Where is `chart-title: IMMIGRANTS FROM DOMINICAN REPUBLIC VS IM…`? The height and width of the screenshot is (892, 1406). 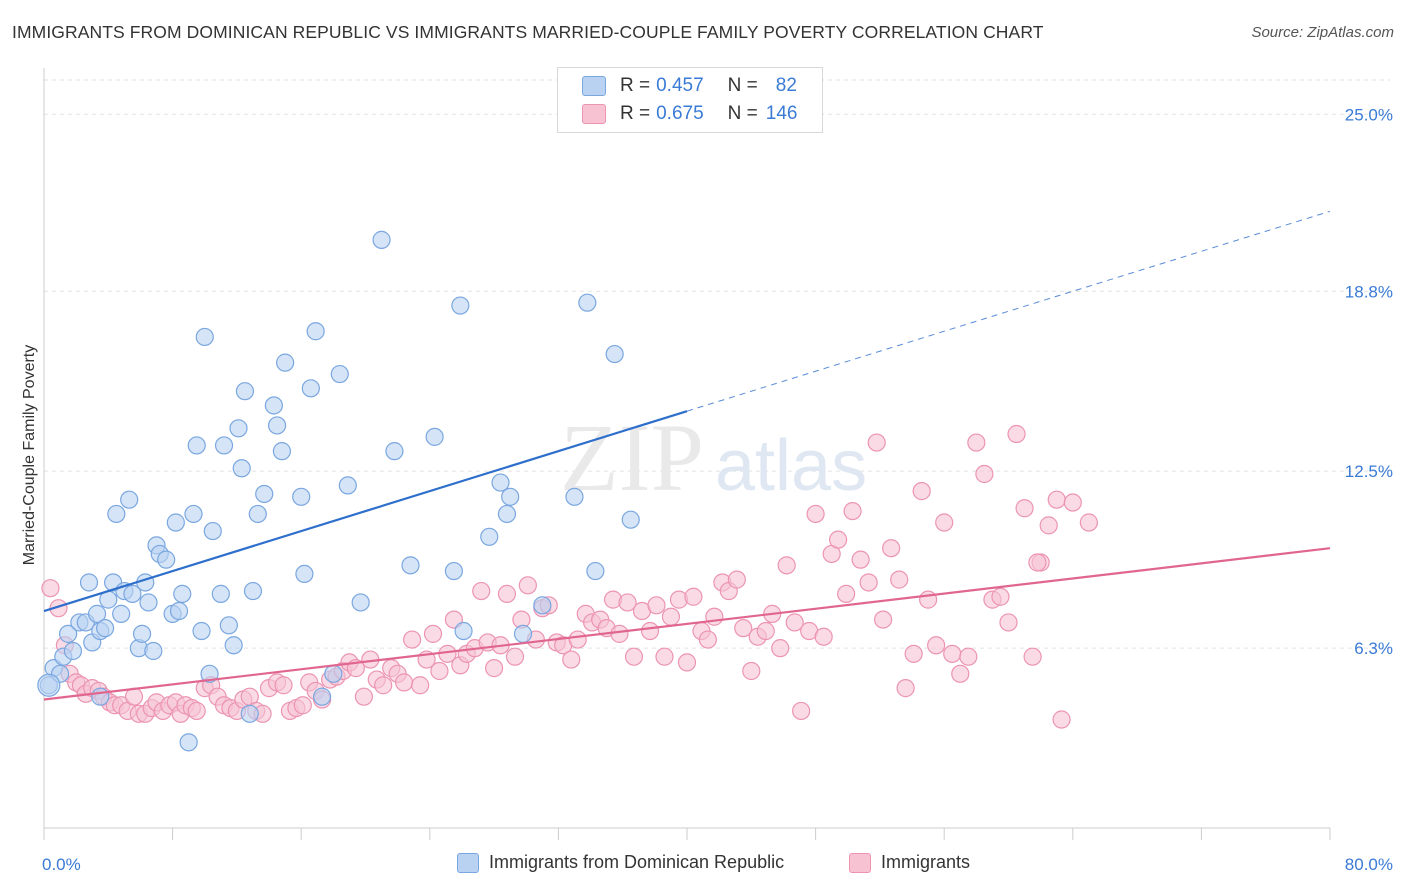 chart-title: IMMIGRANTS FROM DOMINICAN REPUBLIC VS IM… is located at coordinates (528, 32).